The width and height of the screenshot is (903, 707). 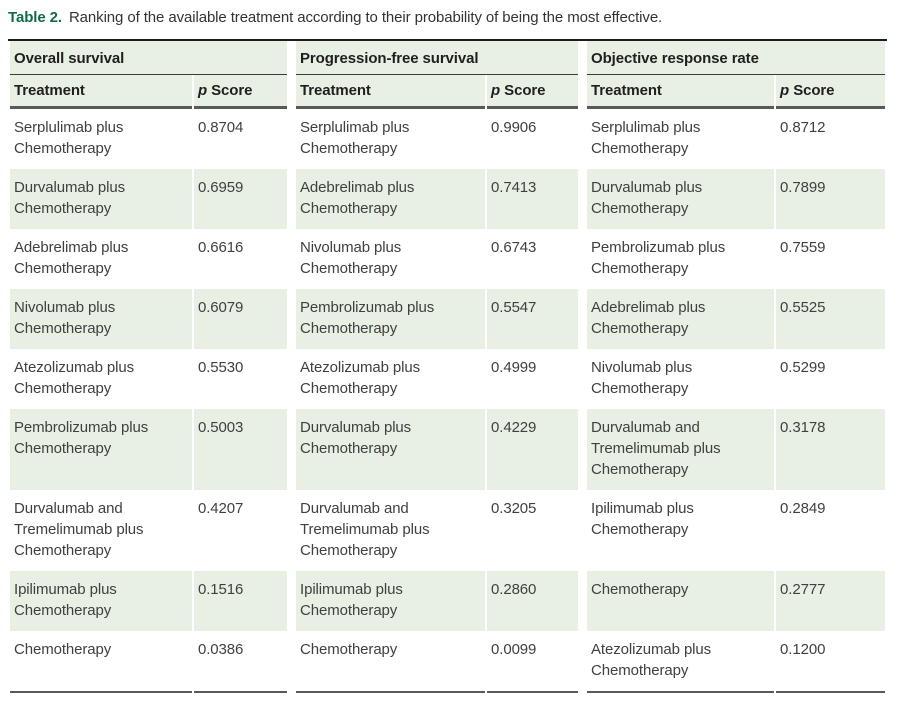 I want to click on p-score-cell: 0.7559, so click(x=803, y=247).